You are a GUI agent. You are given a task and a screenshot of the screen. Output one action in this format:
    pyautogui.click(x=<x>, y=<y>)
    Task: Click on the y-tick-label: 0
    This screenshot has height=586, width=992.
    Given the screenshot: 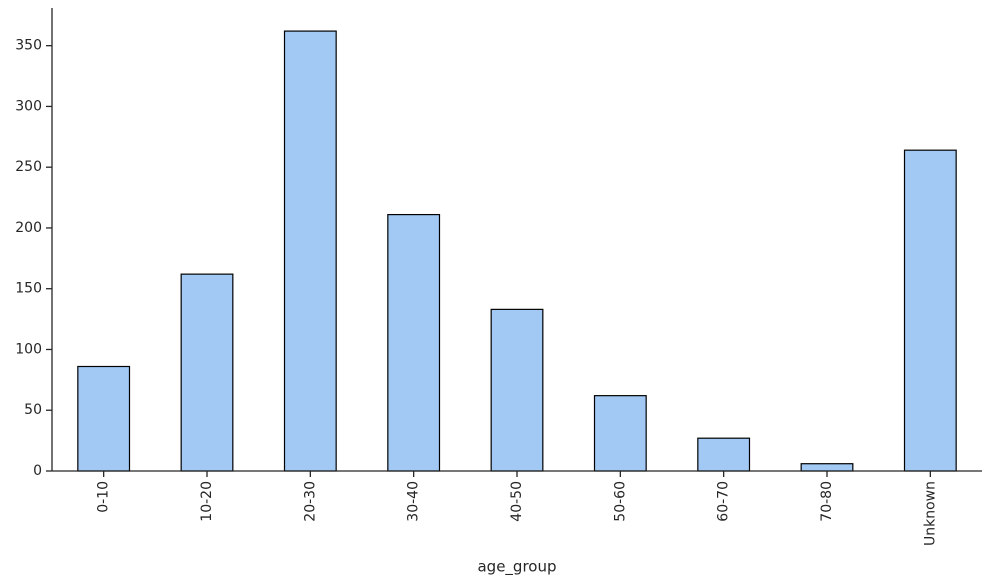 What is the action you would take?
    pyautogui.click(x=37, y=471)
    